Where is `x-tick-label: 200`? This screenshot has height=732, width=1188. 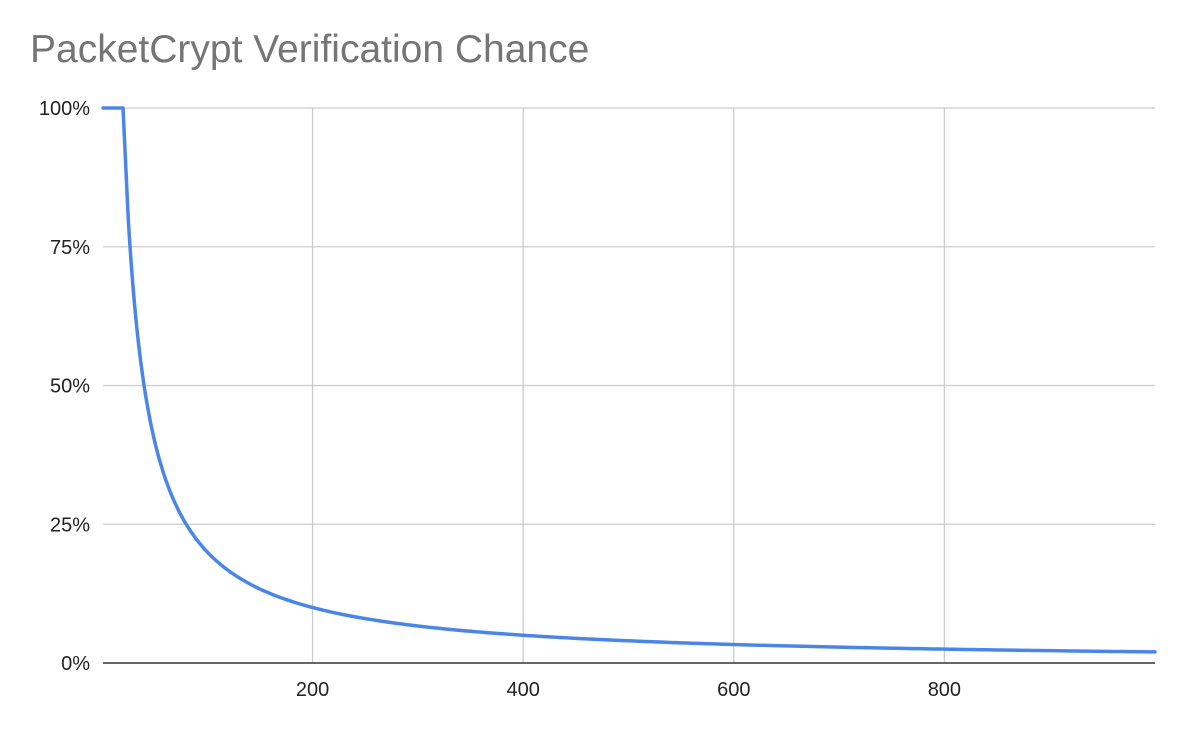 x-tick-label: 200 is located at coordinates (312, 690).